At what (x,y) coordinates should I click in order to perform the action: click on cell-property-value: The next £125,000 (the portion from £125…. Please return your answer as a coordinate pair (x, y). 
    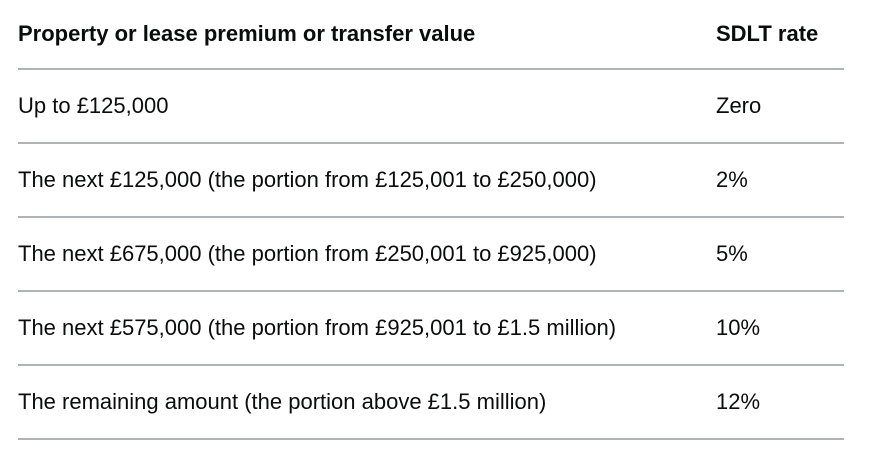
    Looking at the image, I should click on (367, 180).